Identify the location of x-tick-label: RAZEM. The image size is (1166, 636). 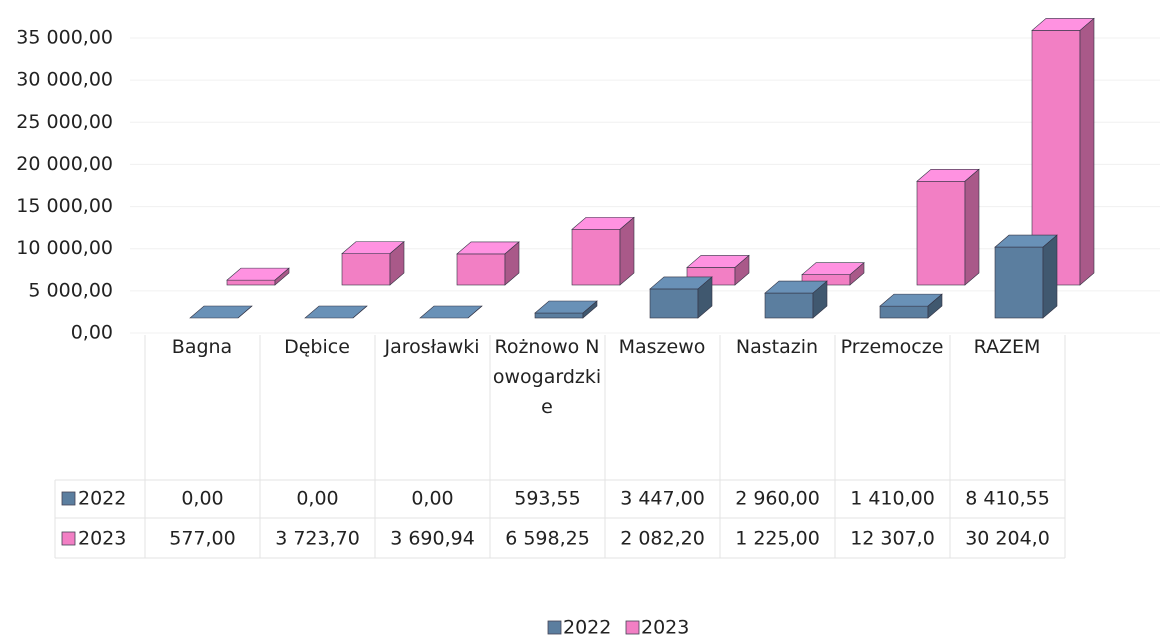
(1007, 347).